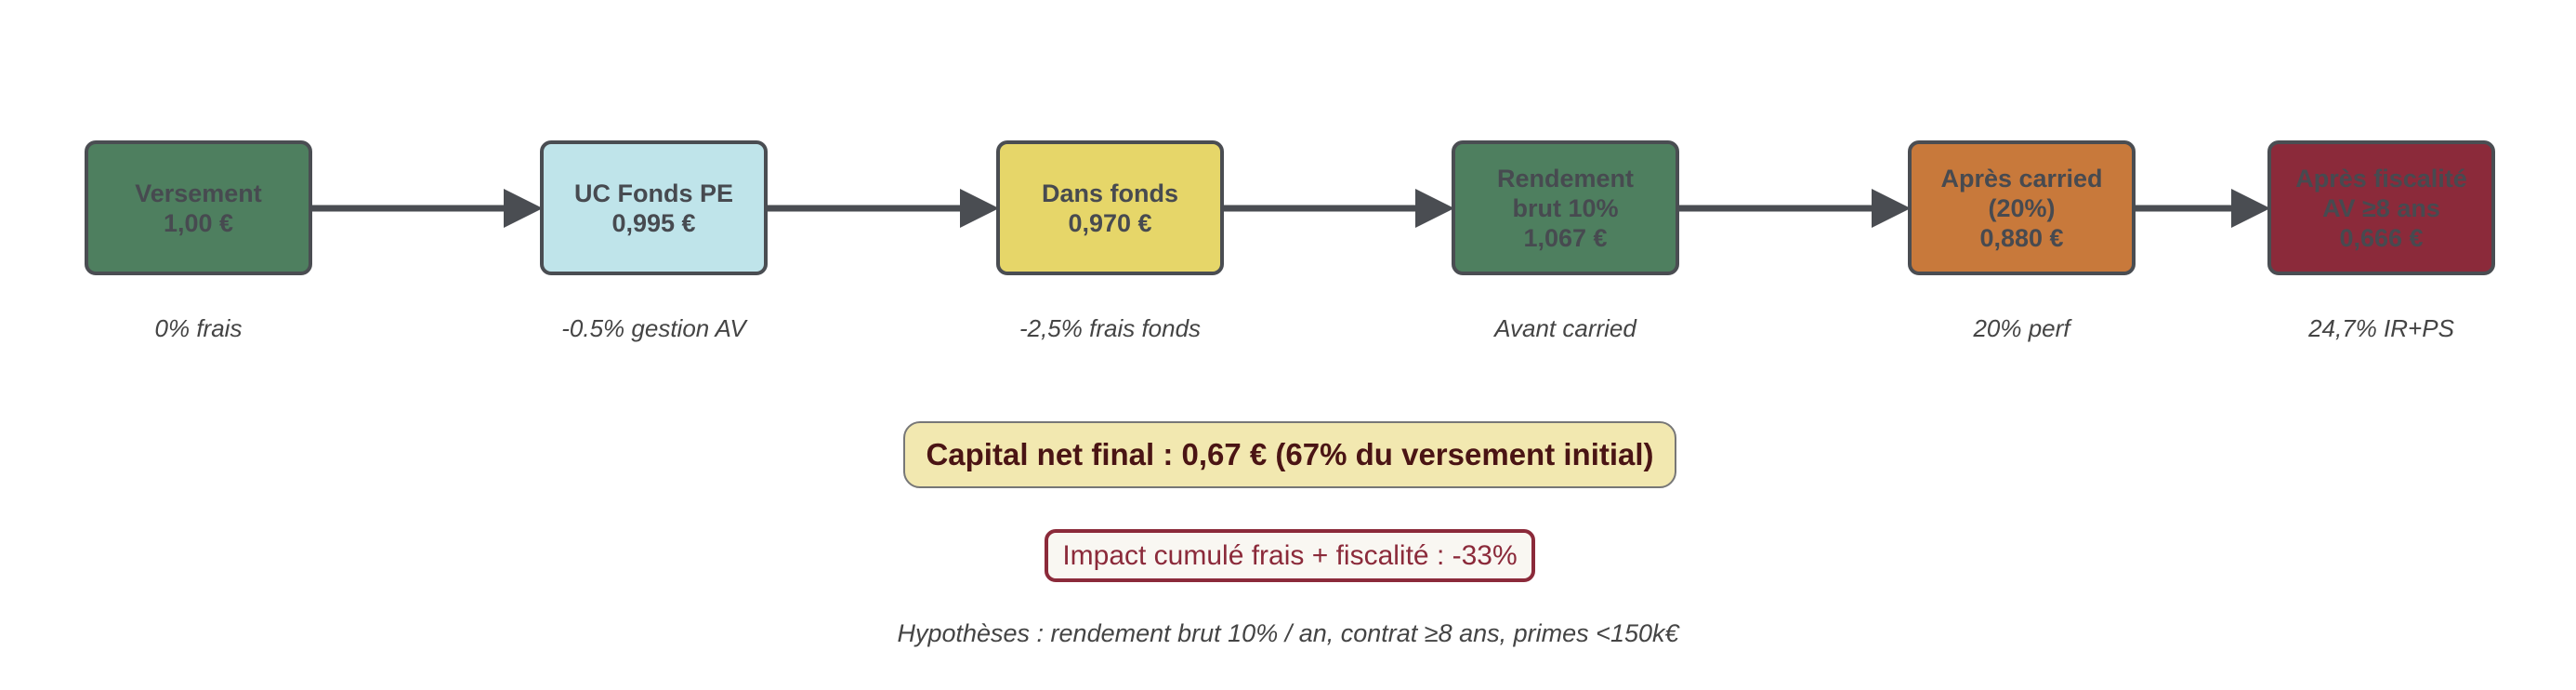 The width and height of the screenshot is (2576, 690). I want to click on step-caption: Avant carried, so click(1565, 328).